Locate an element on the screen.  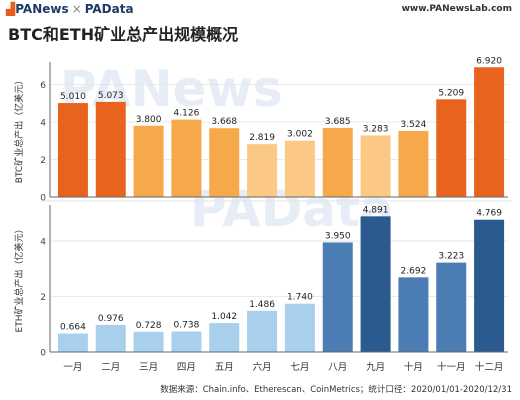
eth-data-label: 0.976 is located at coordinates (111, 319).